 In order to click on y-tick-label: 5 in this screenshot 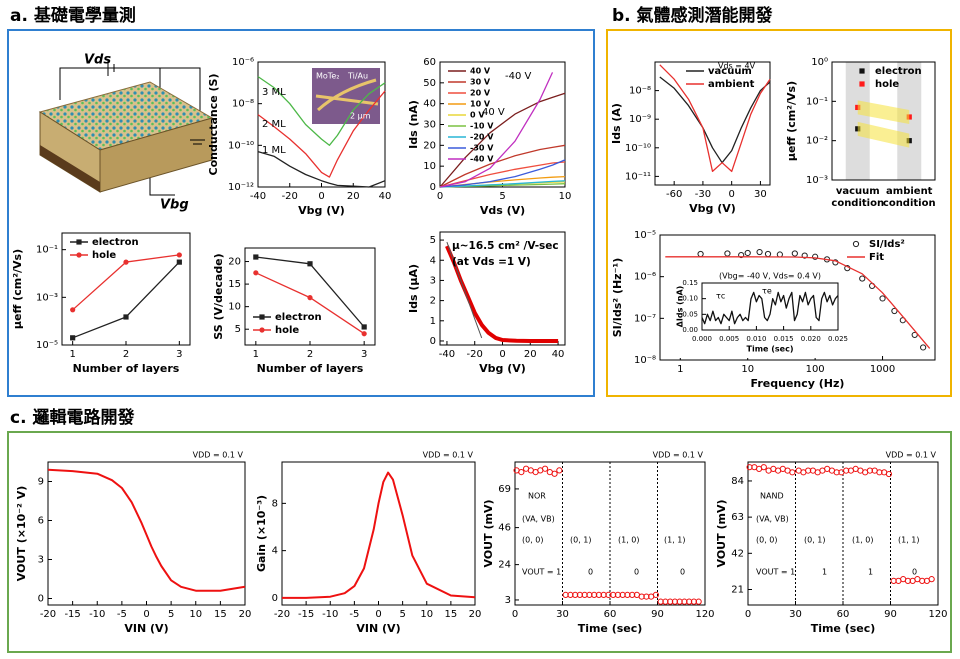, I will do `click(433, 240)`.